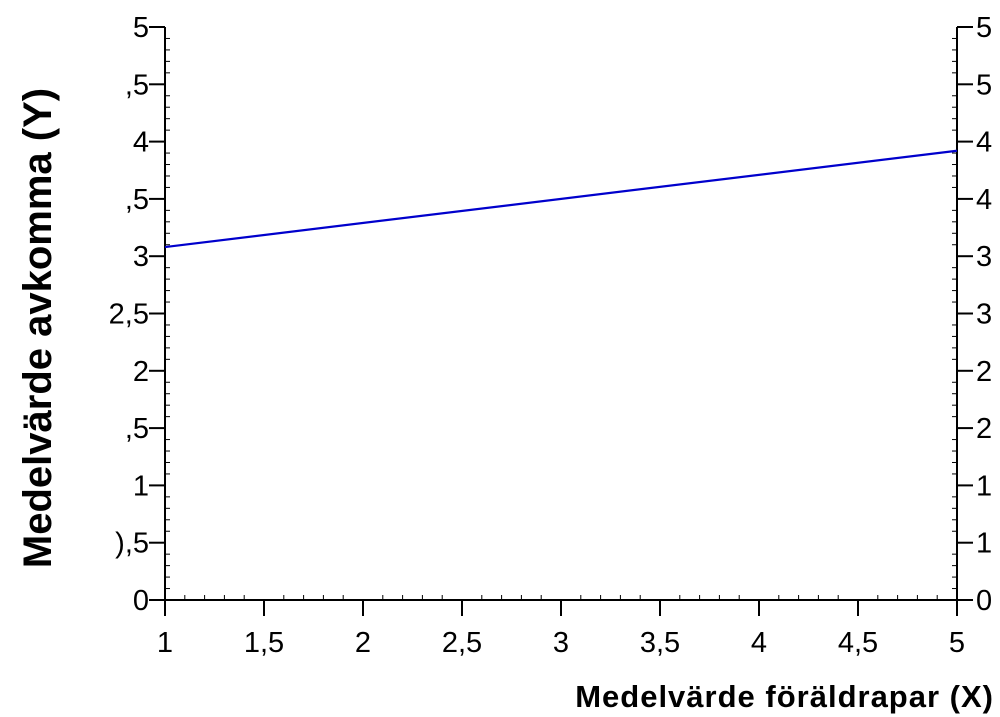  What do you see at coordinates (141, 486) in the screenshot?
I see `y-tick-label-left: 1` at bounding box center [141, 486].